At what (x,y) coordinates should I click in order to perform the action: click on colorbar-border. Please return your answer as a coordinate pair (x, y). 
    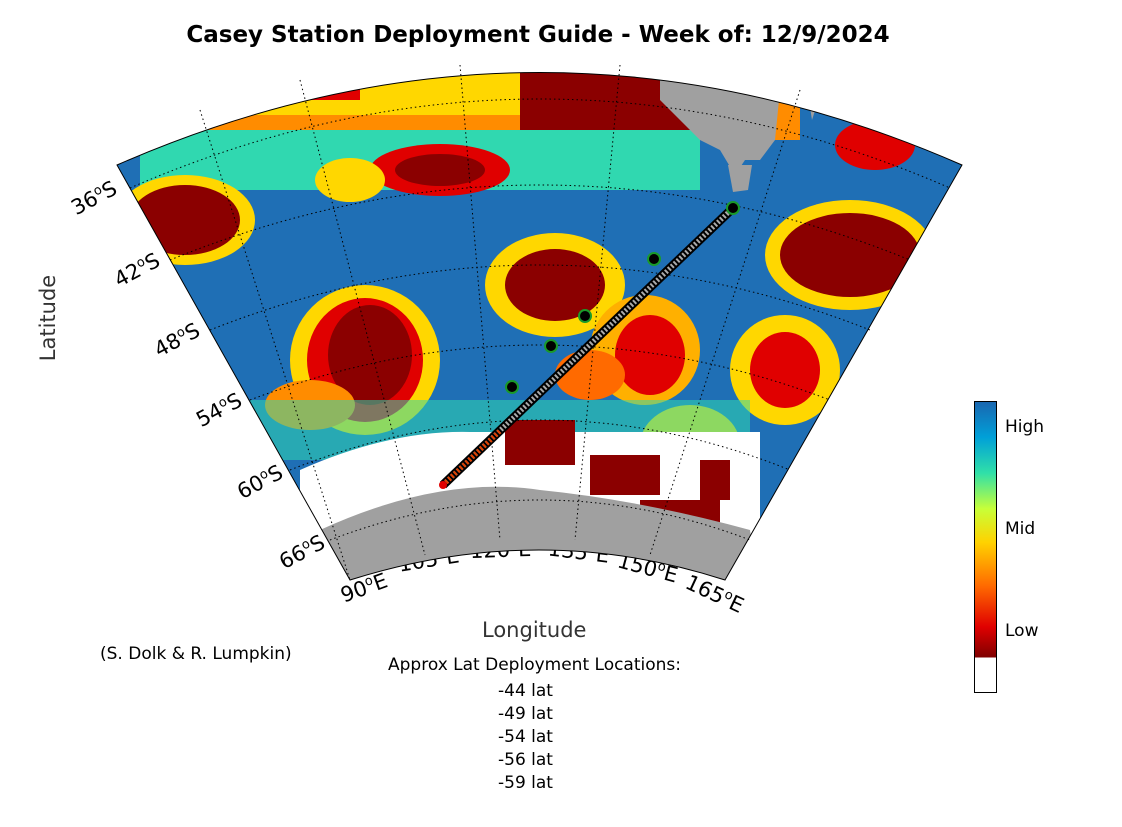
    Looking at the image, I should click on (985, 547).